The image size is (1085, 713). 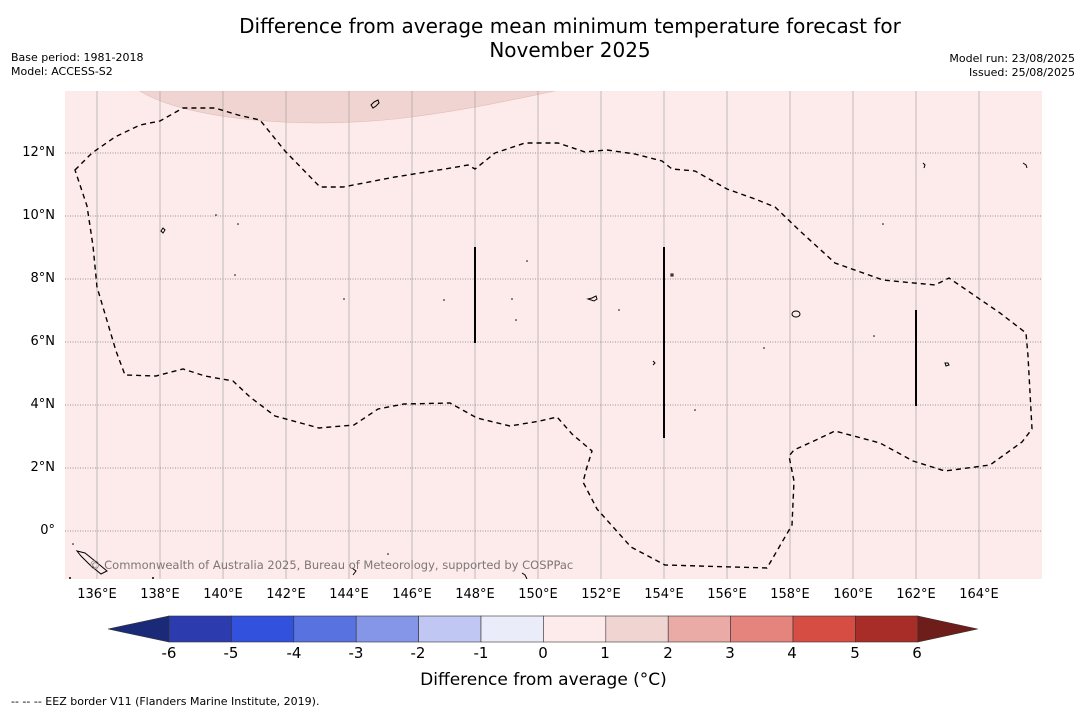 What do you see at coordinates (664, 594) in the screenshot?
I see `lon-label: 154°E` at bounding box center [664, 594].